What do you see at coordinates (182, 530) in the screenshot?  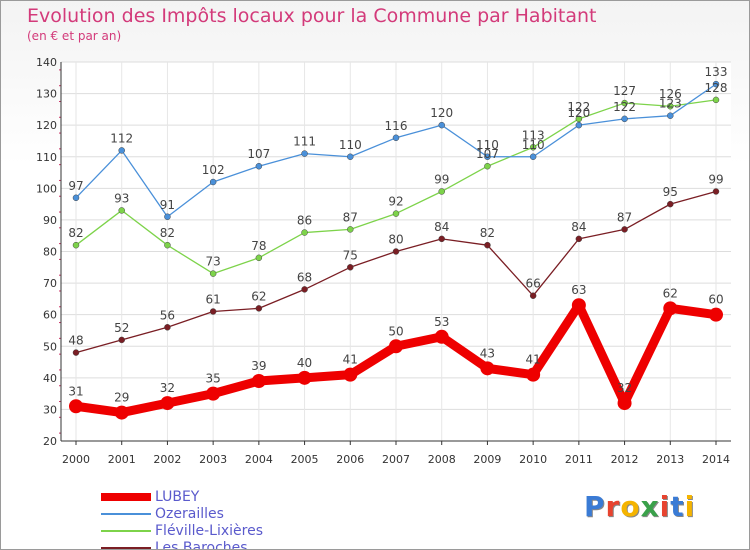 I see `legend-item: Fléville-Lixières` at bounding box center [182, 530].